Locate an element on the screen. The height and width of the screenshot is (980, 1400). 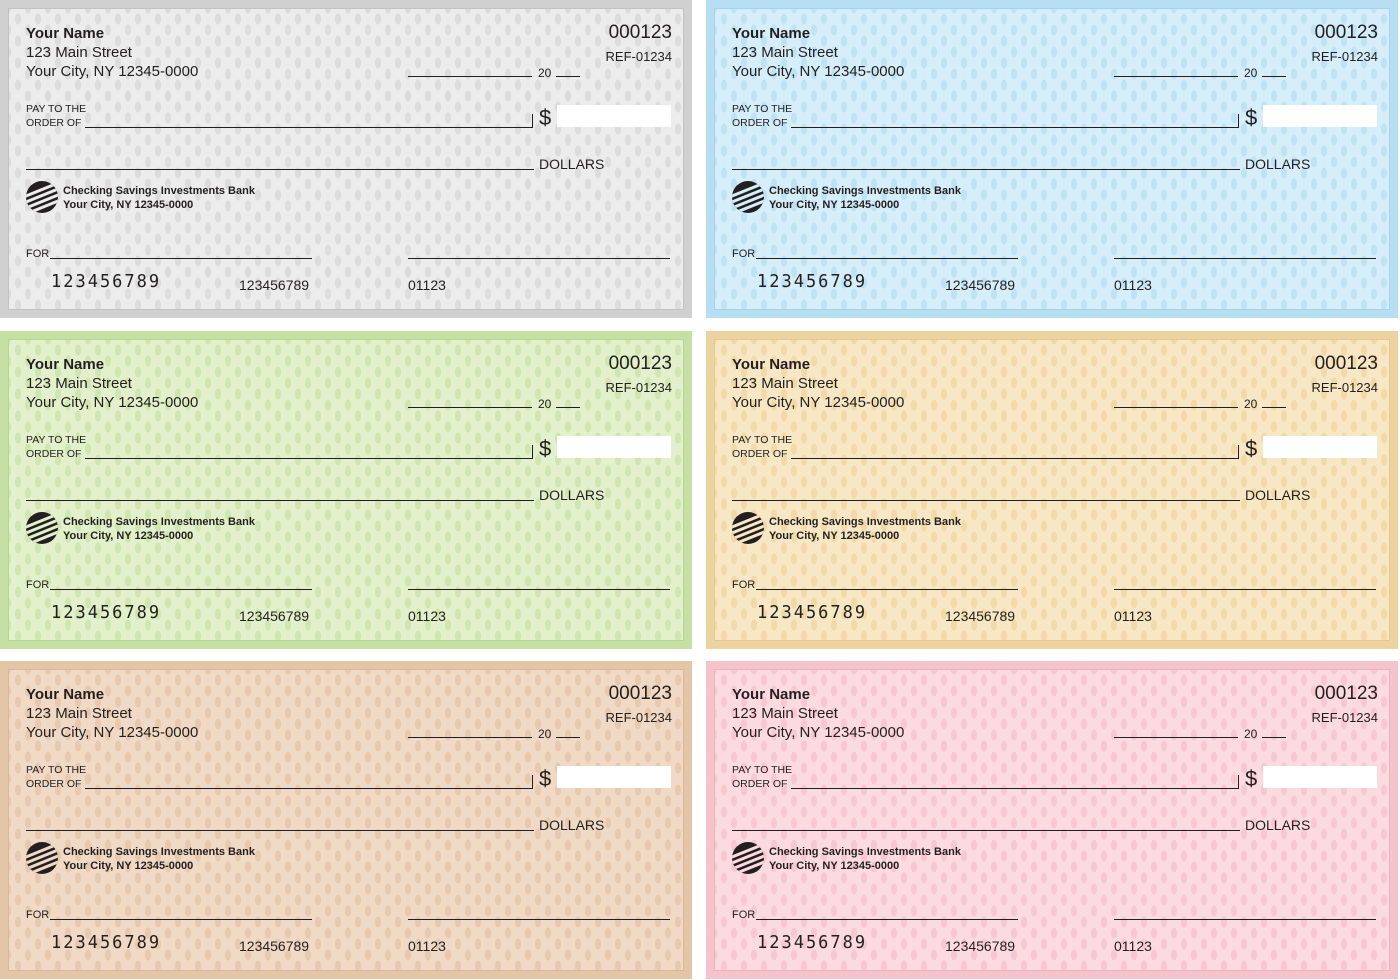
reference-number: REF-01234 is located at coordinates (638, 717).